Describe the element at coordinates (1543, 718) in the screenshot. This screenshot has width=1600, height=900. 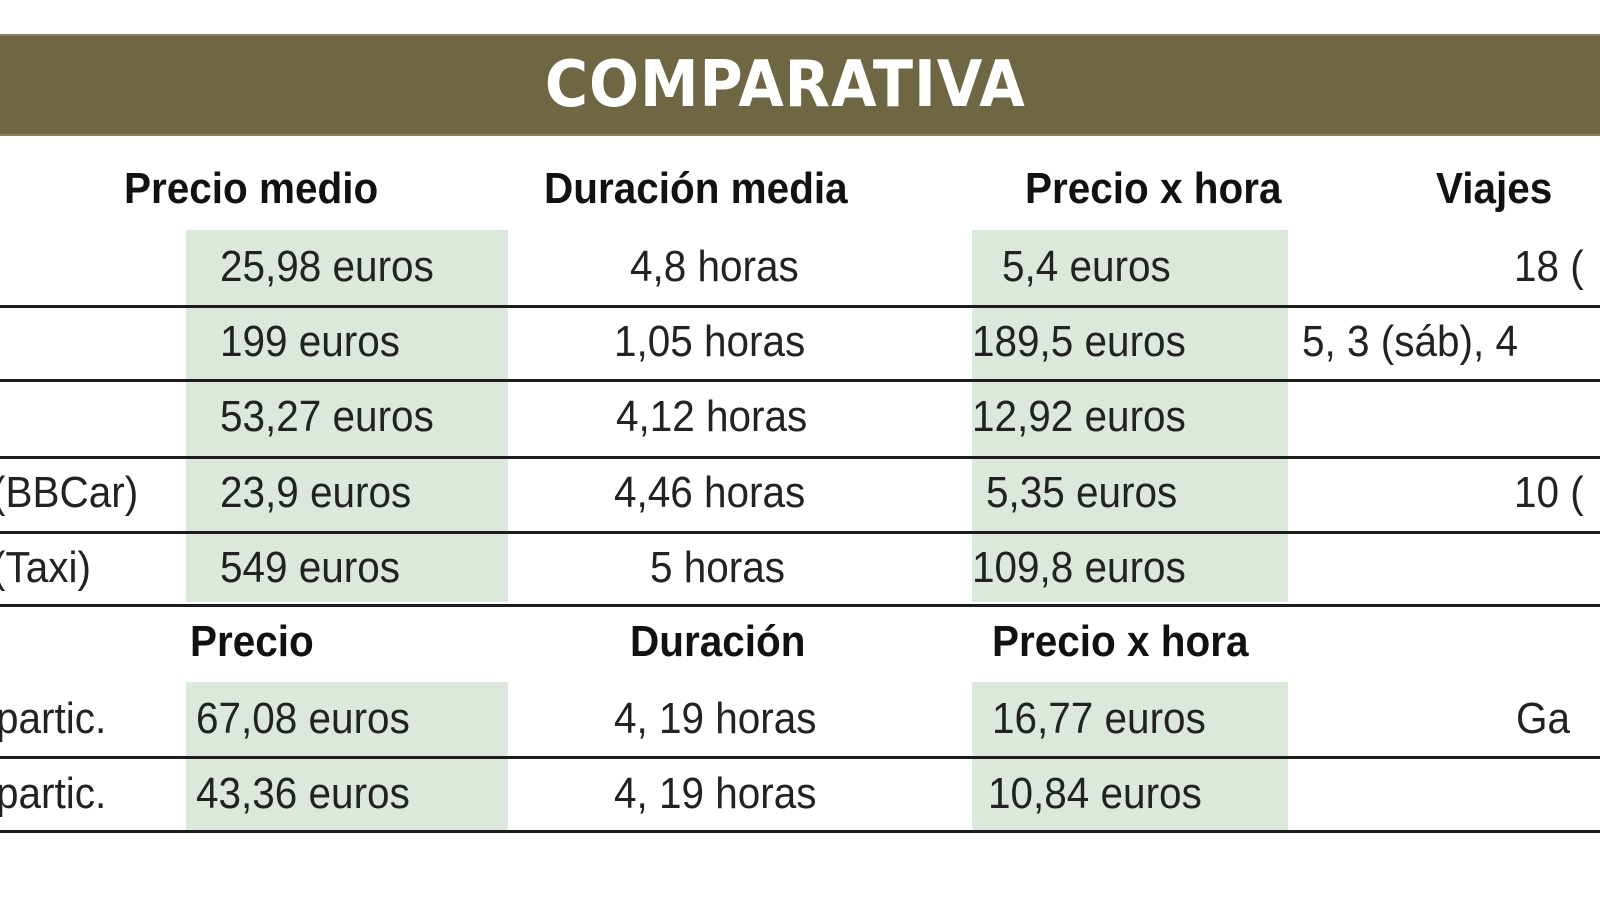
I see `s2-row1-extra: Ga` at that location.